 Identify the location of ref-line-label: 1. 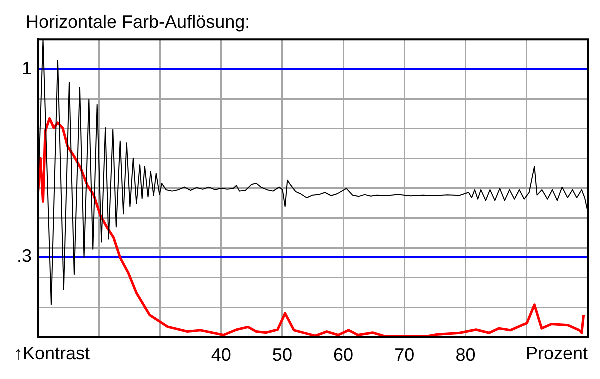
(27, 68).